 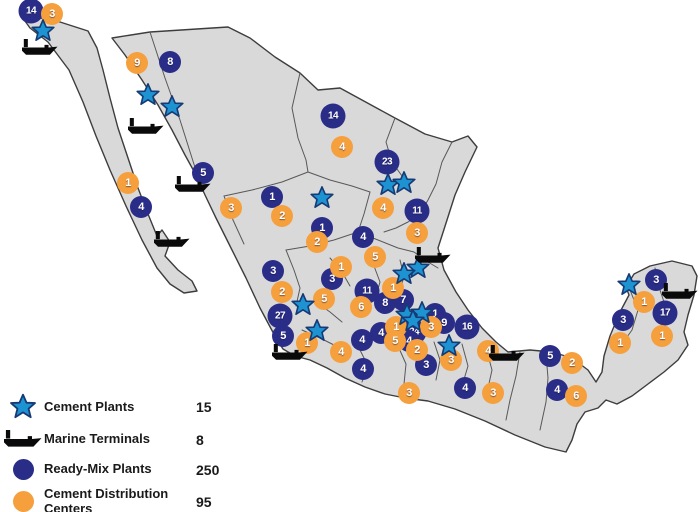 What do you see at coordinates (108, 153) in the screenshot?
I see `baja-california-outline` at bounding box center [108, 153].